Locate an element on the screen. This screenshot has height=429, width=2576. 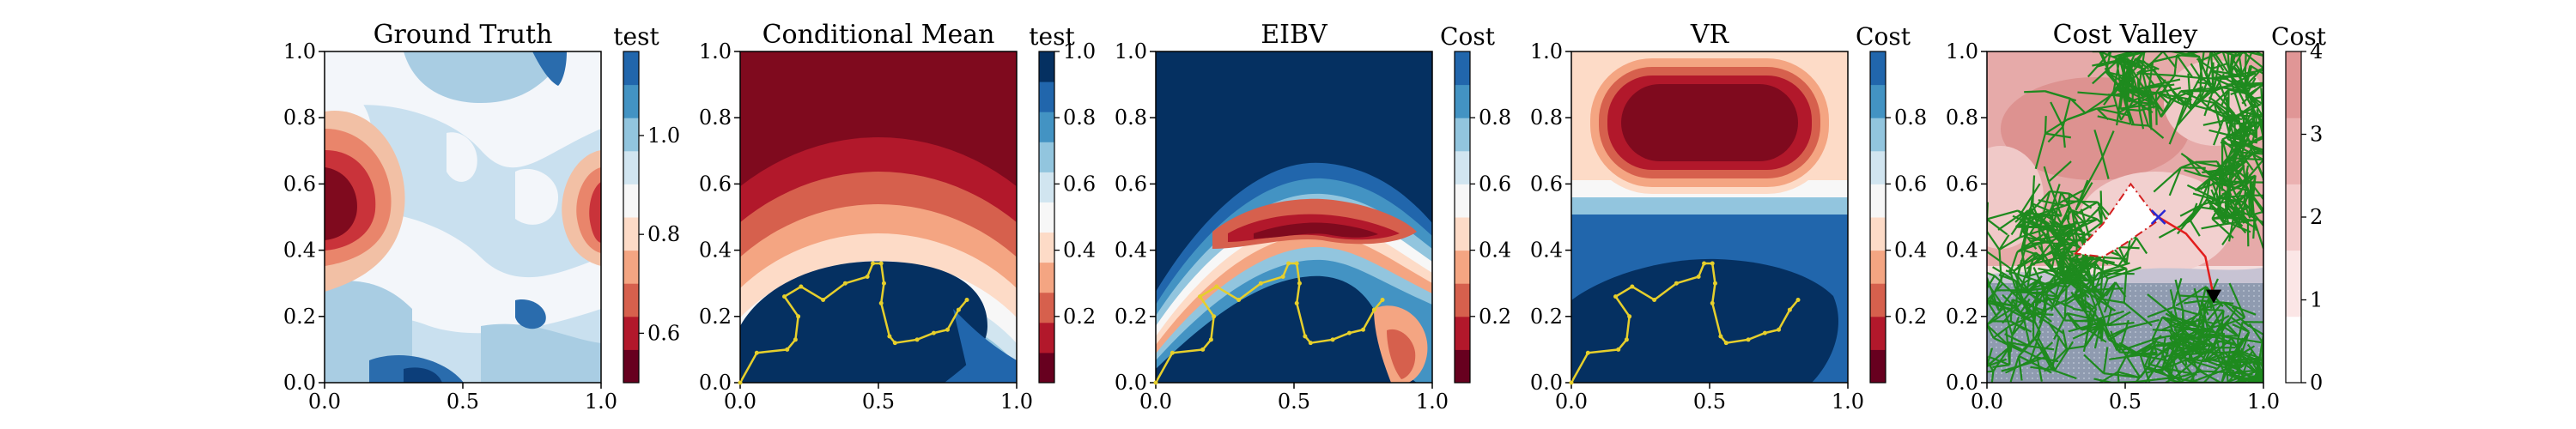
colorbar-tick-label: 0.8 is located at coordinates (1495, 118).